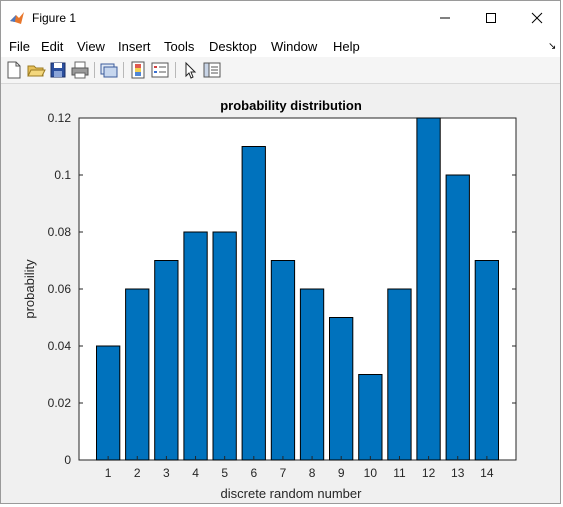 This screenshot has height=507, width=563. Describe the element at coordinates (294, 46) in the screenshot. I see `menu-window: Window` at that location.